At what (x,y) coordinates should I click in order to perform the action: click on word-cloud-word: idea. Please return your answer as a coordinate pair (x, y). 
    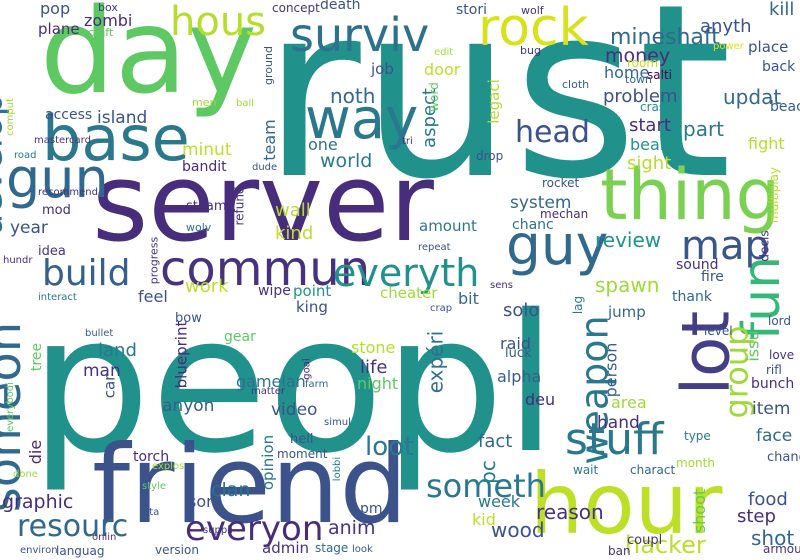
    Looking at the image, I should click on (52, 251).